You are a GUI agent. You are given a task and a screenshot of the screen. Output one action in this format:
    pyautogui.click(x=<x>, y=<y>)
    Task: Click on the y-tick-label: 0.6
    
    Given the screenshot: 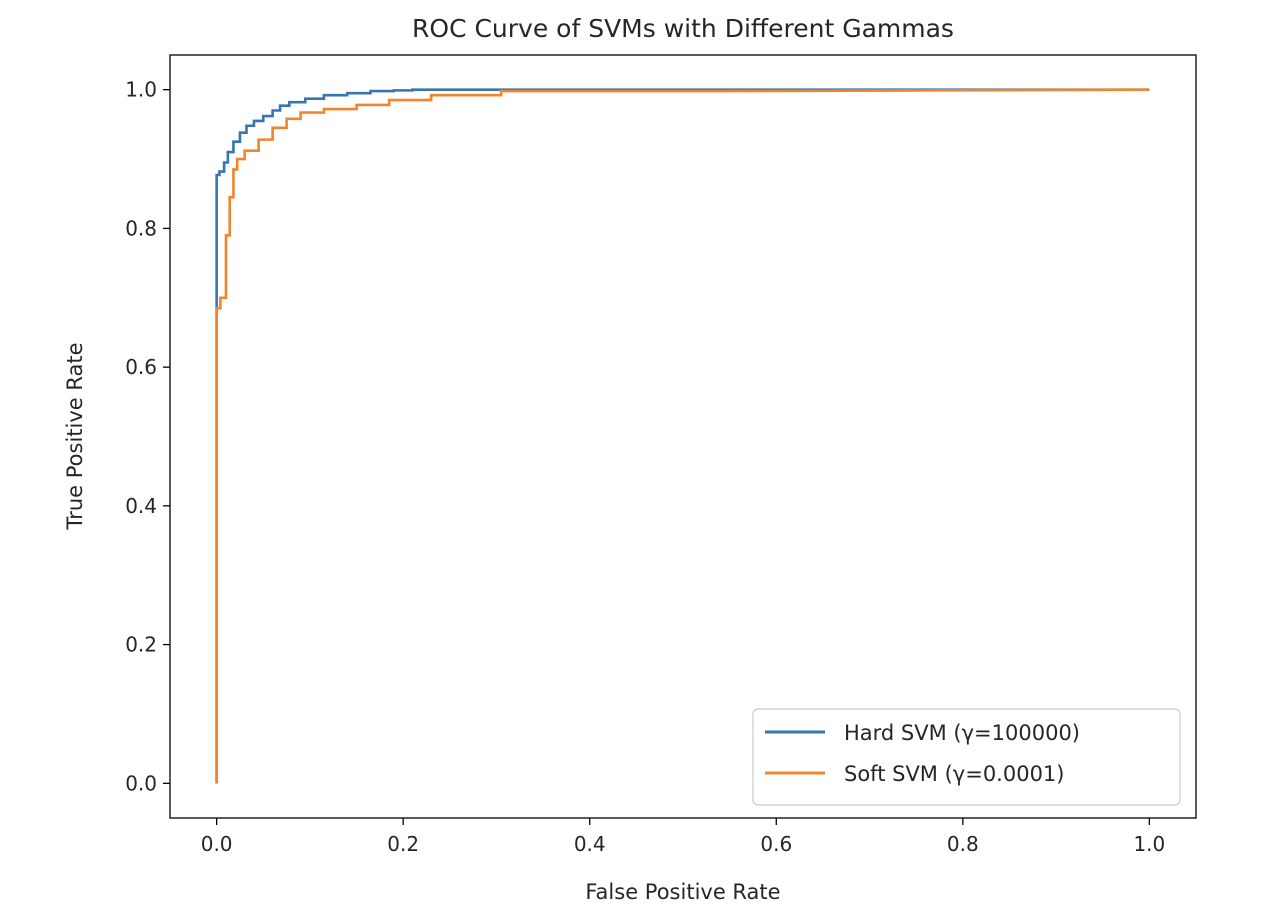 What is the action you would take?
    pyautogui.click(x=141, y=367)
    